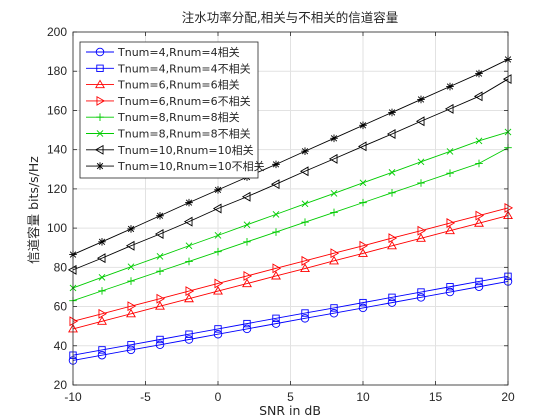 This screenshot has height=420, width=560. Describe the element at coordinates (61, 307) in the screenshot. I see `y-tick-label: 60` at that location.